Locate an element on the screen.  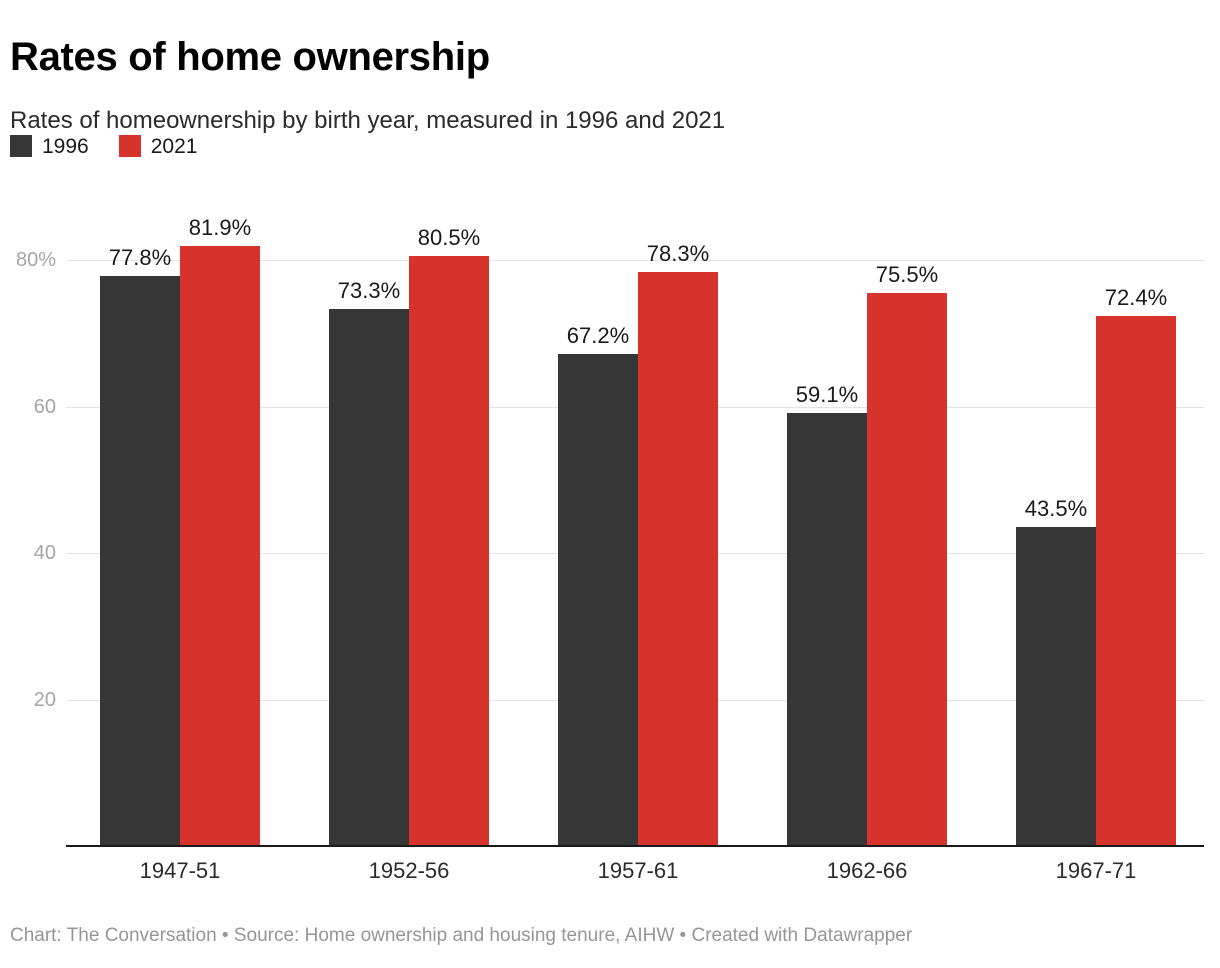
bar-2021: 81.9% is located at coordinates (220, 530).